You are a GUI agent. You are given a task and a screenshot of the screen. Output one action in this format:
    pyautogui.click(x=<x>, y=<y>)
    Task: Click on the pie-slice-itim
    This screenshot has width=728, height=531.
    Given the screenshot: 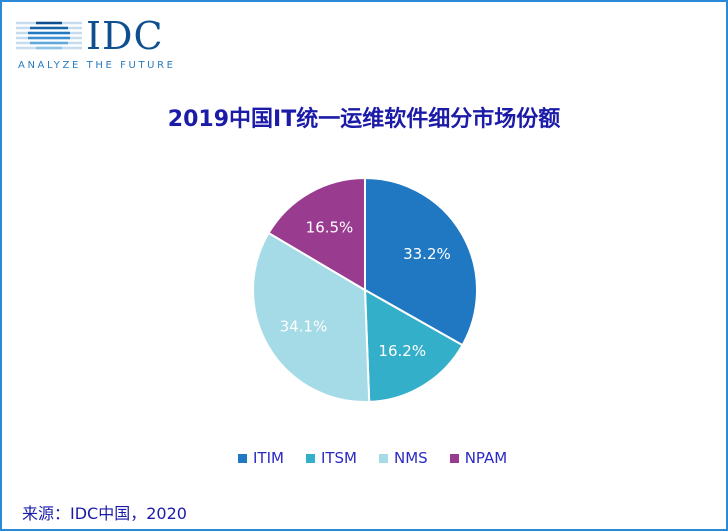 What is the action you would take?
    pyautogui.click(x=421, y=261)
    